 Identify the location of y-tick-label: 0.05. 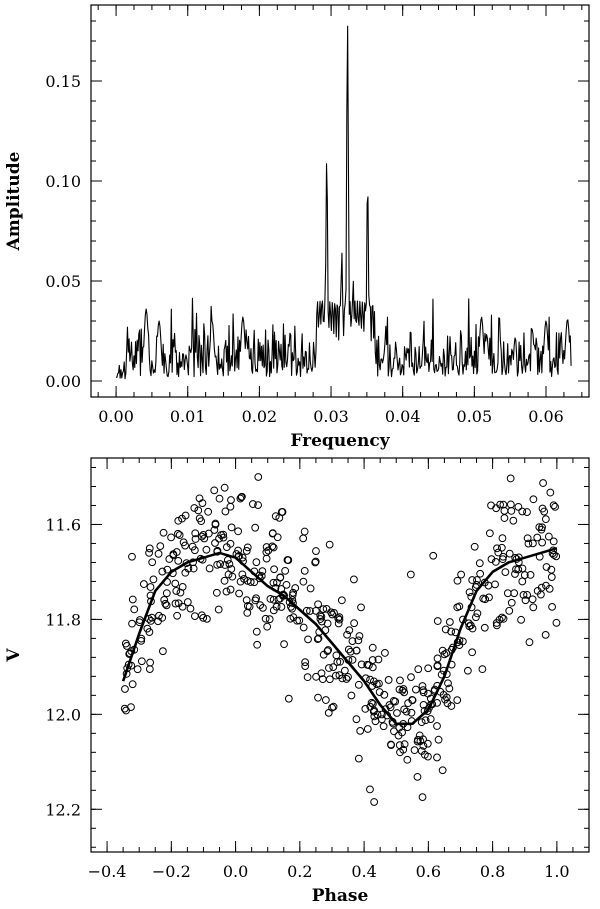
(63, 281).